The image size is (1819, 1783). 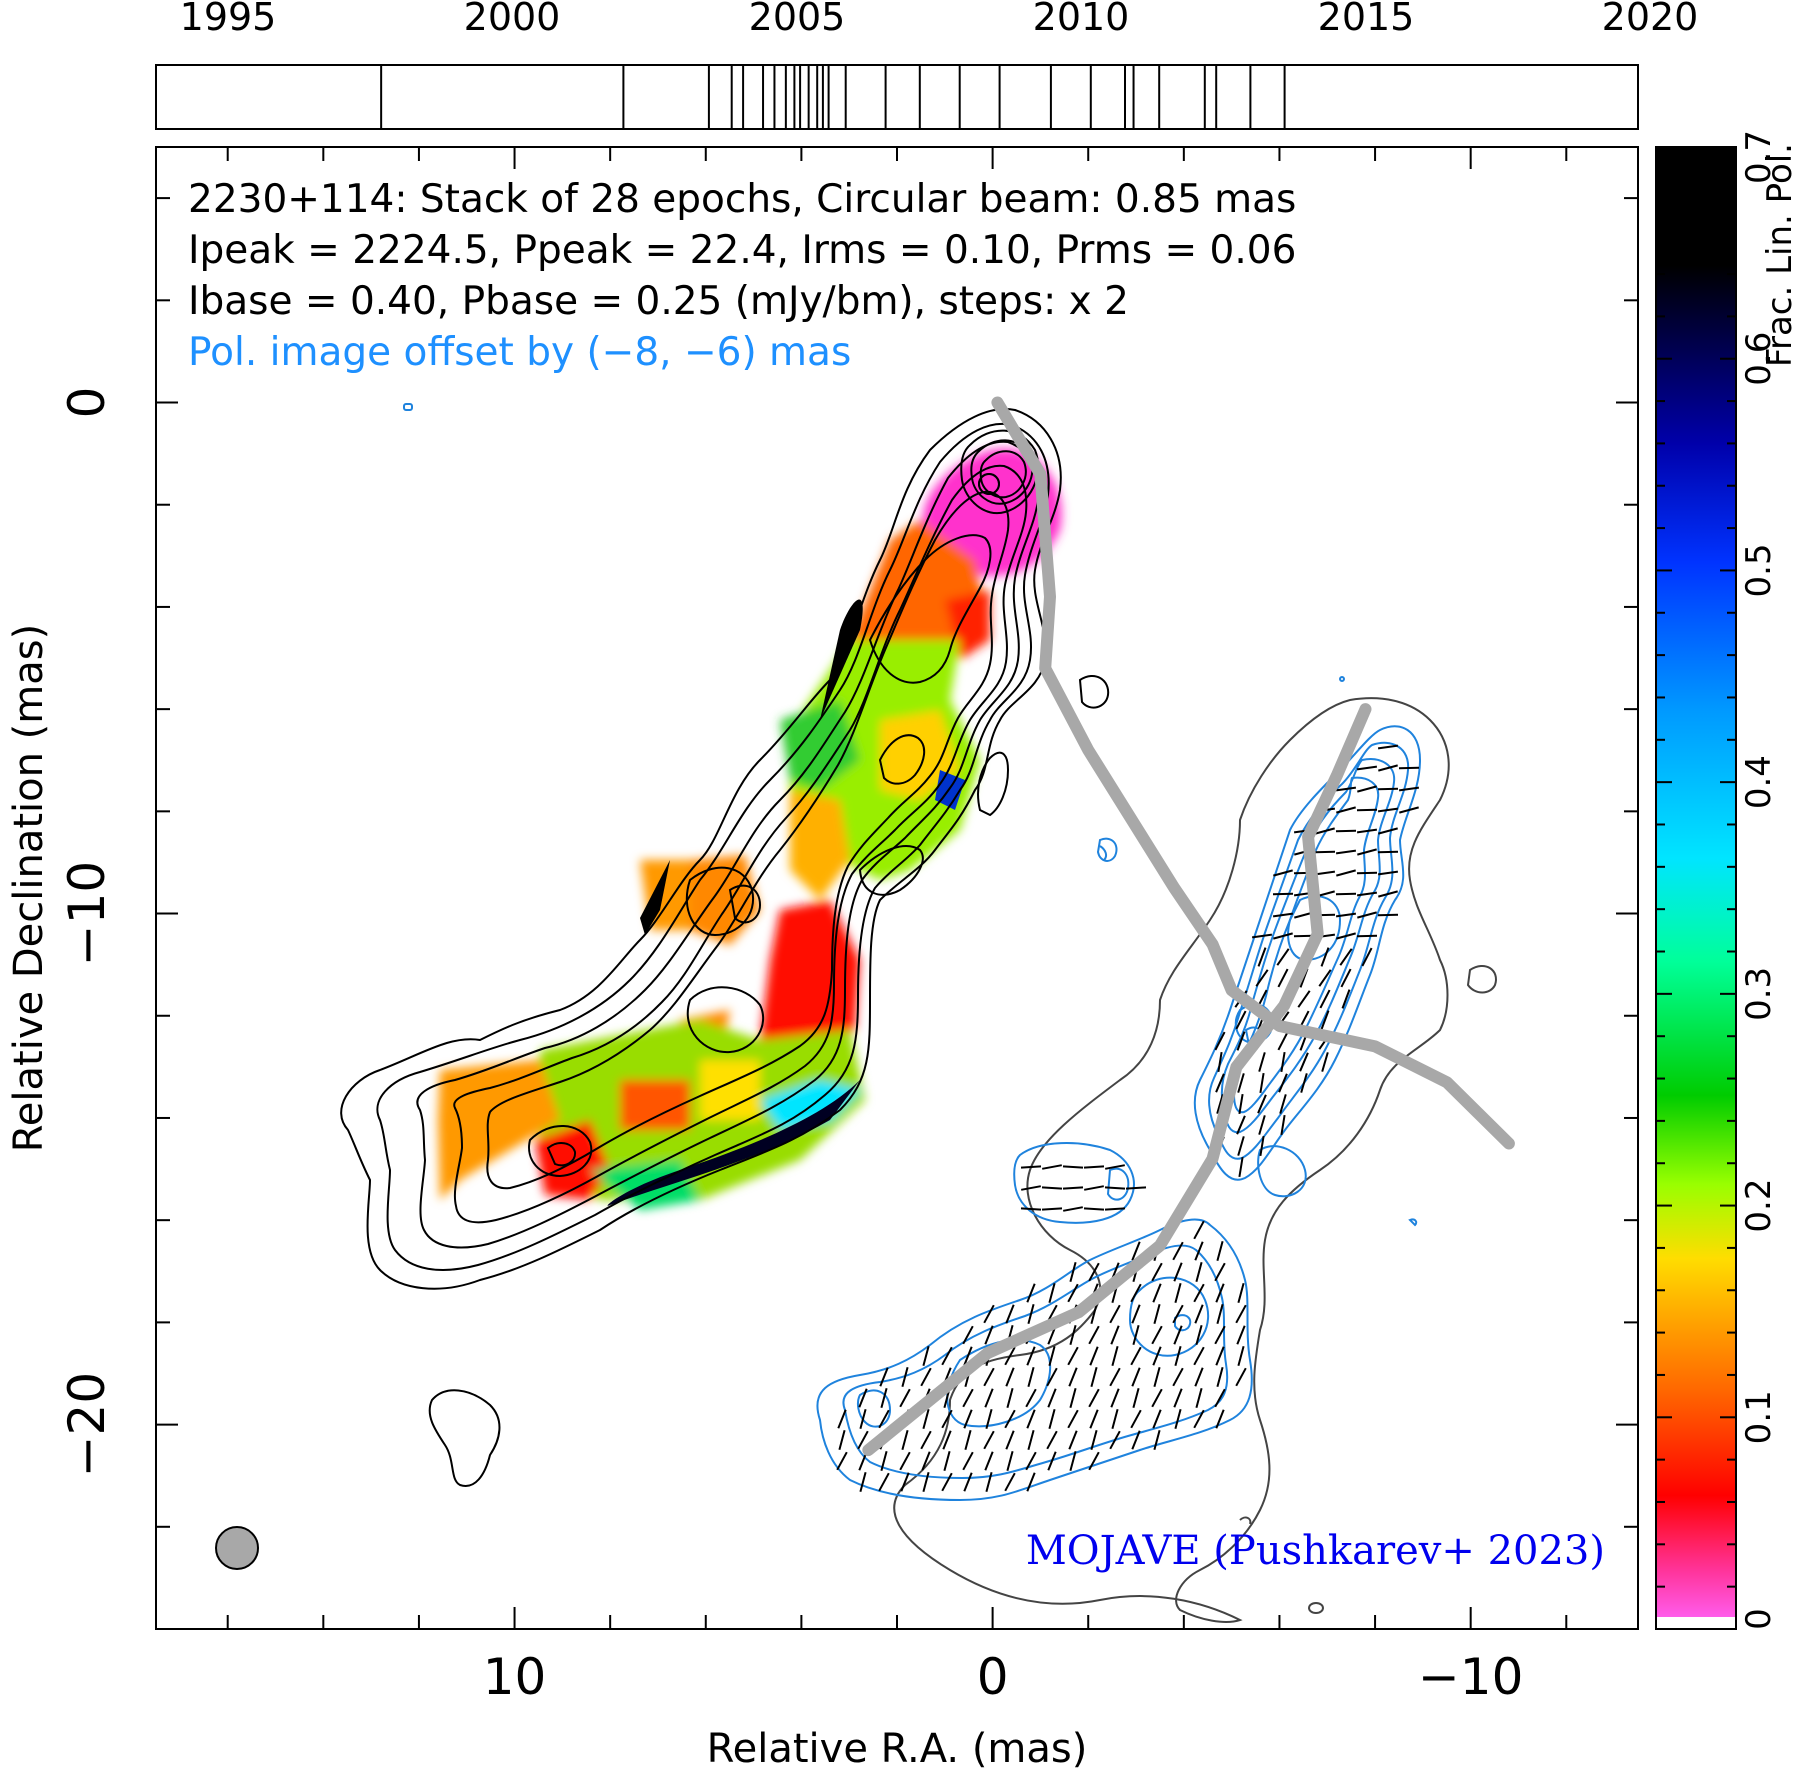 What do you see at coordinates (797, 19) in the screenshot?
I see `timeline-tick-label: 2005` at bounding box center [797, 19].